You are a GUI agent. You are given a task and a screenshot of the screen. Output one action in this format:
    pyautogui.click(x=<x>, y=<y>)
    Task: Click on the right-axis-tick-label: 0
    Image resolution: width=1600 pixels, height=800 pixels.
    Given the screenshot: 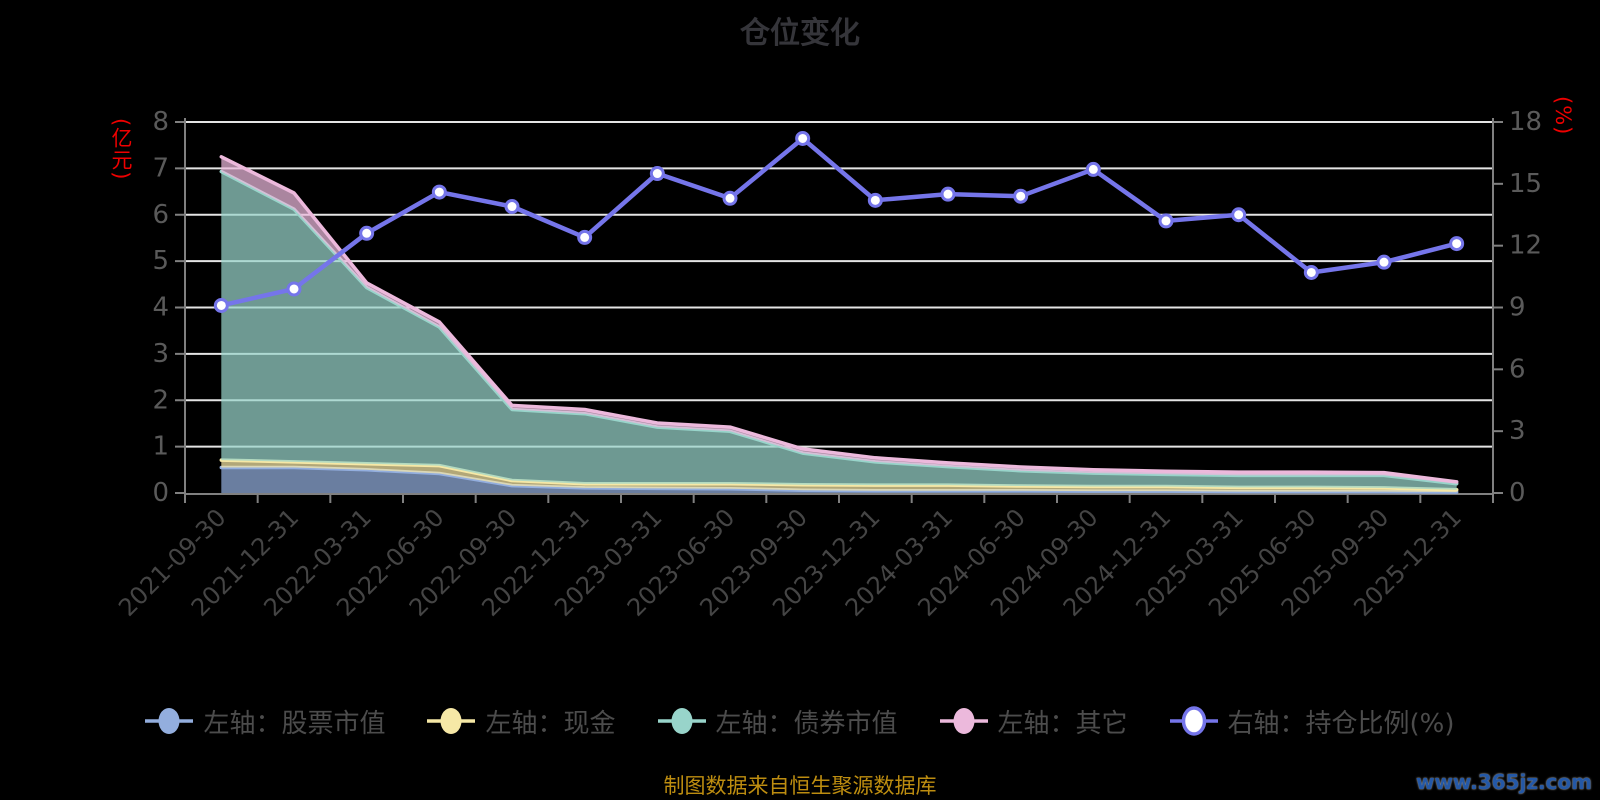 What is the action you would take?
    pyautogui.click(x=1517, y=493)
    